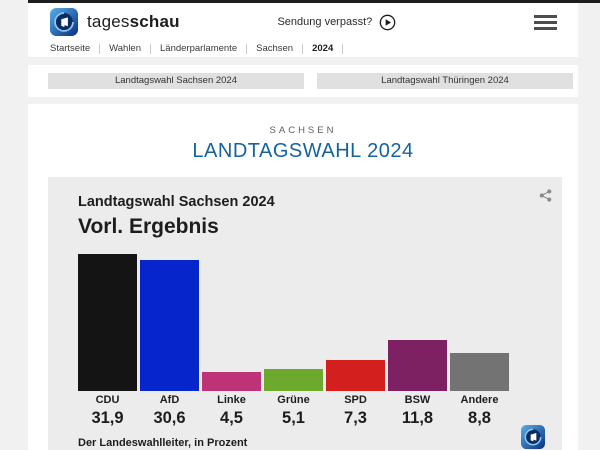  Describe the element at coordinates (355, 322) in the screenshot. I see `bar-column-spd` at that location.